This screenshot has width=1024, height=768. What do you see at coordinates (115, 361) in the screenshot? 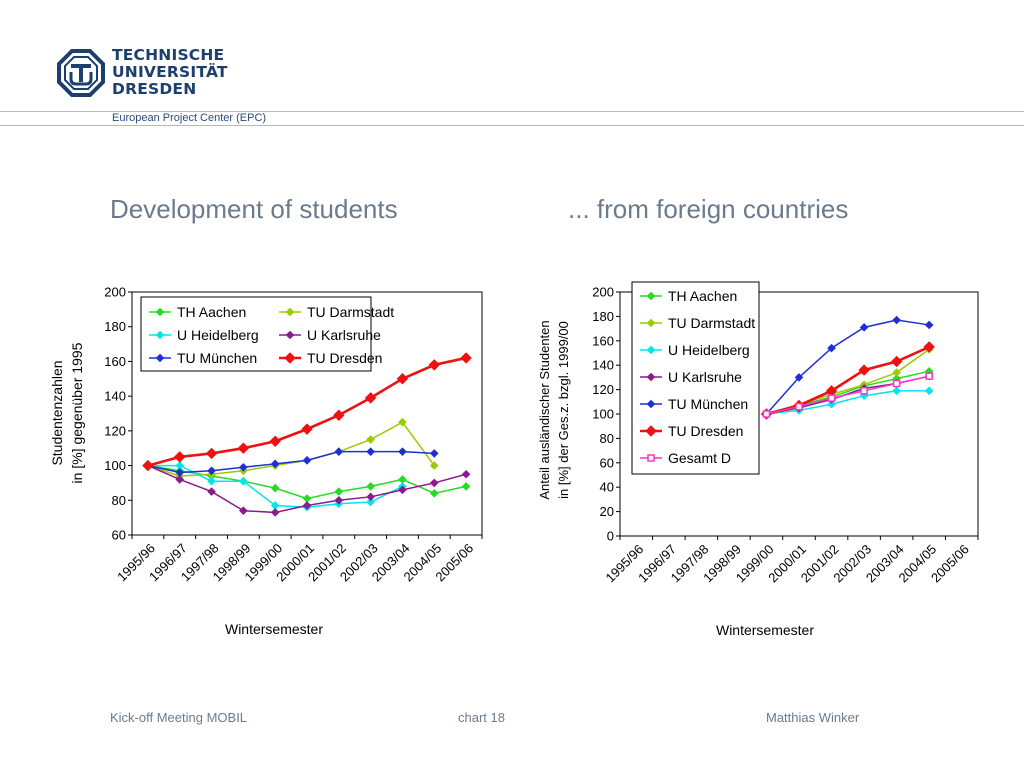
I see `chart0-y-tick-label: 160` at bounding box center [115, 361].